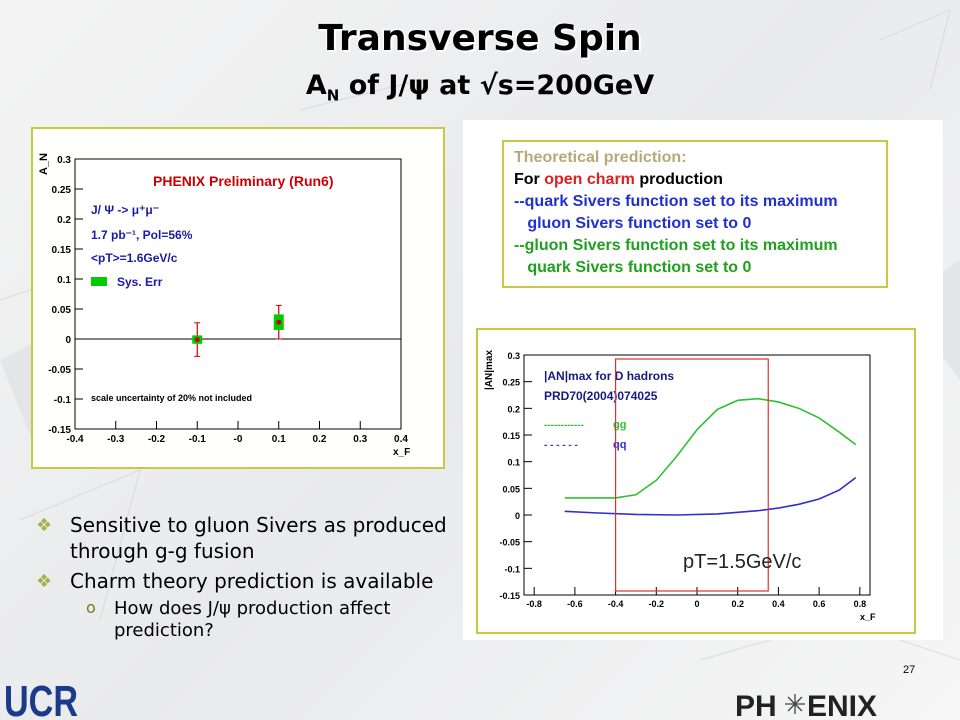 This screenshot has height=720, width=960. What do you see at coordinates (756, 705) in the screenshot?
I see `phenix-logo-text-a: PH` at bounding box center [756, 705].